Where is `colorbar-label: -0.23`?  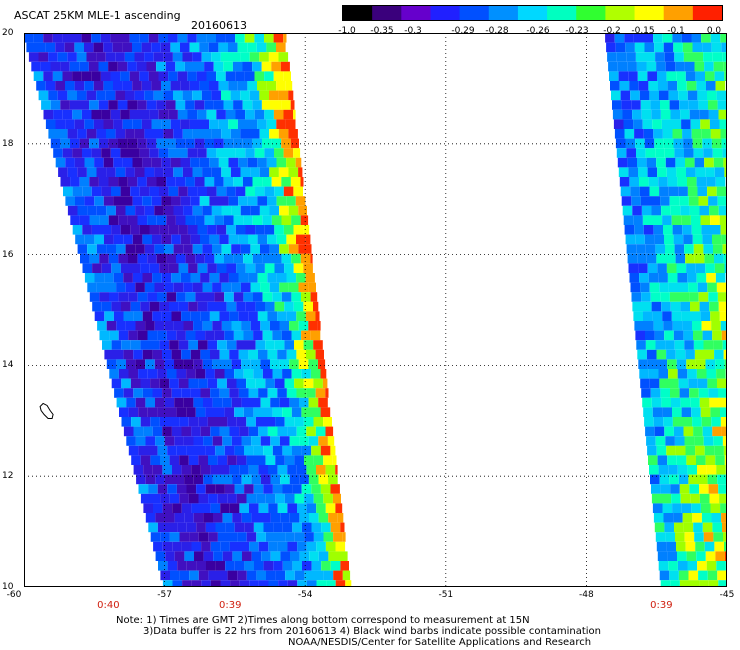
colorbar-label: -0.23 is located at coordinates (577, 31).